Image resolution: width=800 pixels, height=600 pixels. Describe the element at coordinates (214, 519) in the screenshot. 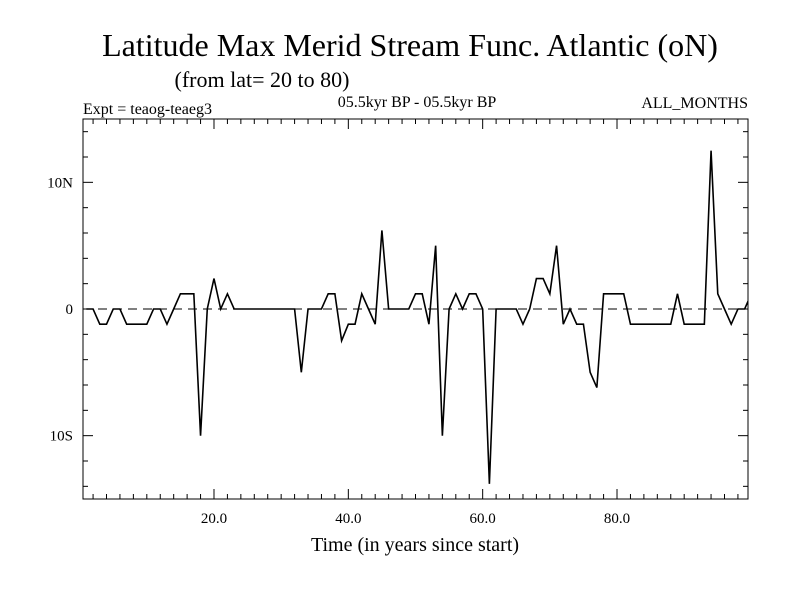

I see `x-tick-label: 20.0` at that location.